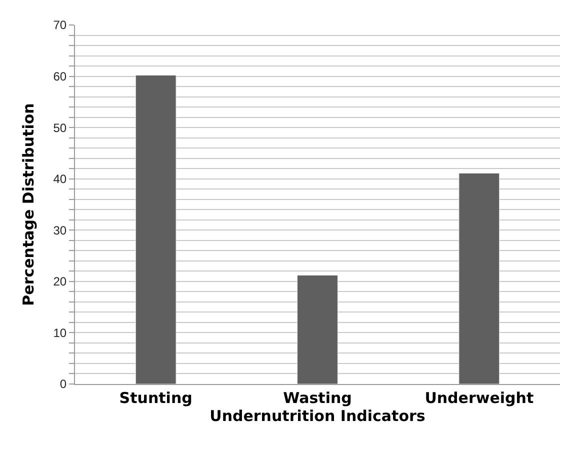  I want to click on y-tick-label: 70, so click(60, 25).